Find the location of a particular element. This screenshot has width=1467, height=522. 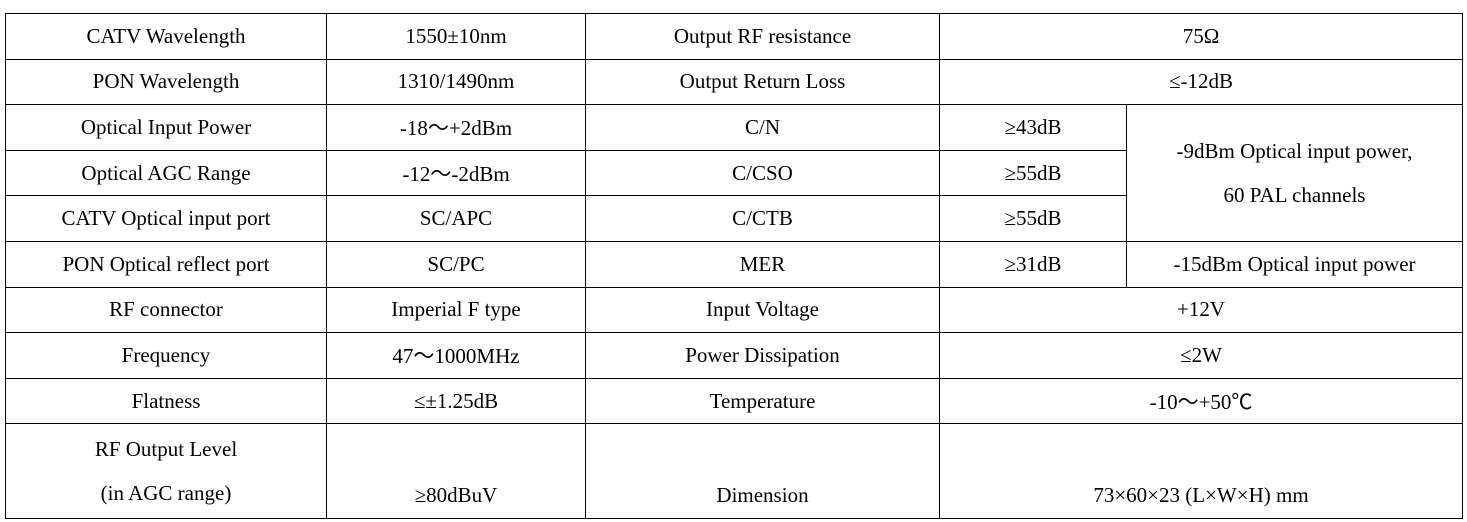

param-label: MER is located at coordinates (762, 264).